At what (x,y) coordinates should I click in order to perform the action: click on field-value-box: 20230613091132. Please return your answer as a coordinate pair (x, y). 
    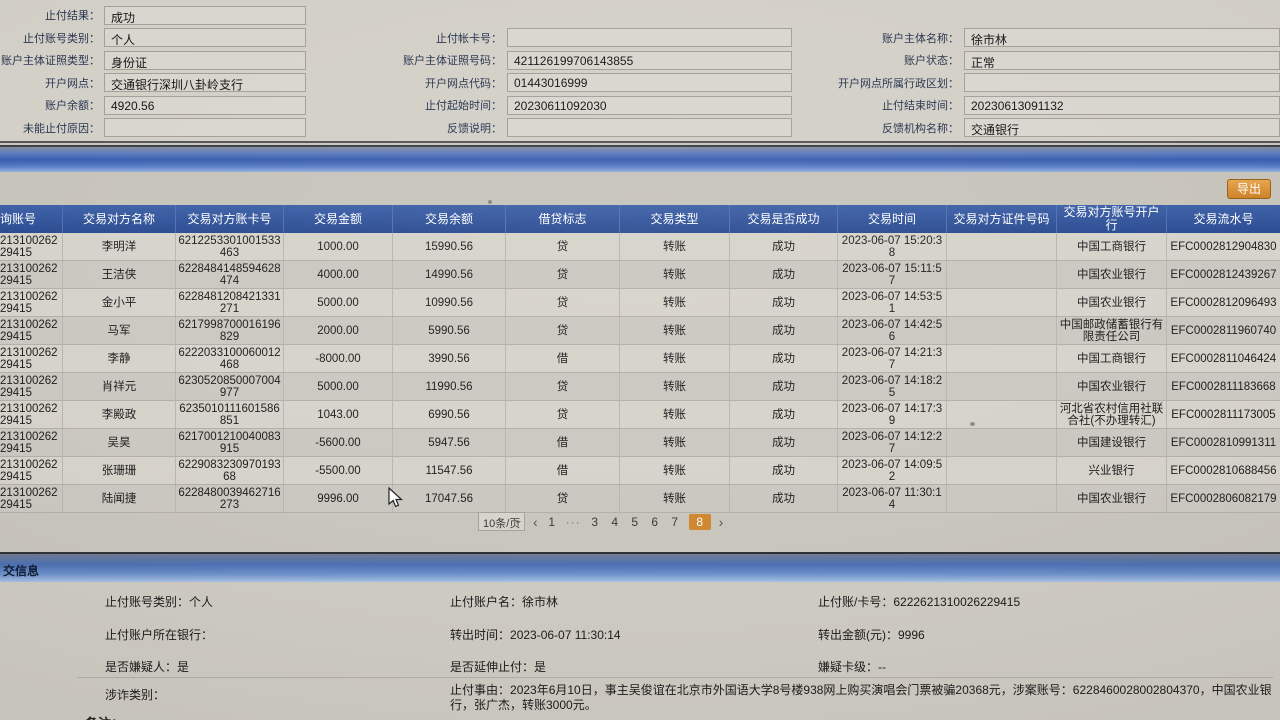
    Looking at the image, I should click on (1122, 105).